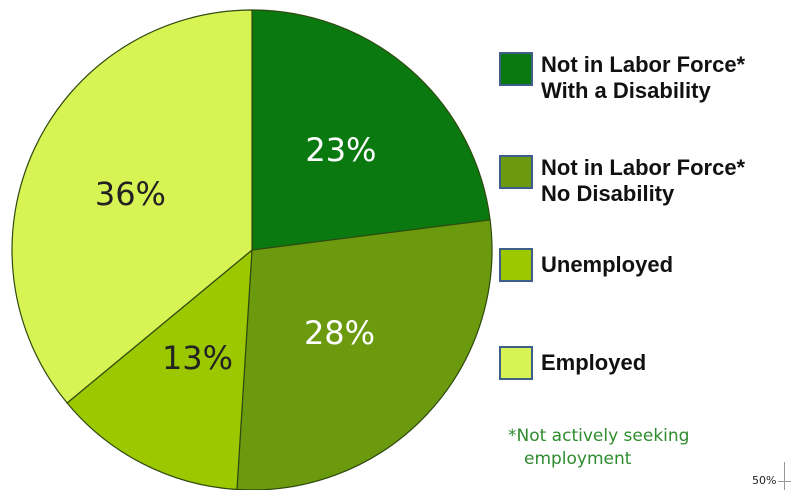 Image resolution: width=811 pixels, height=490 pixels. I want to click on legend-label: Employed, so click(594, 362).